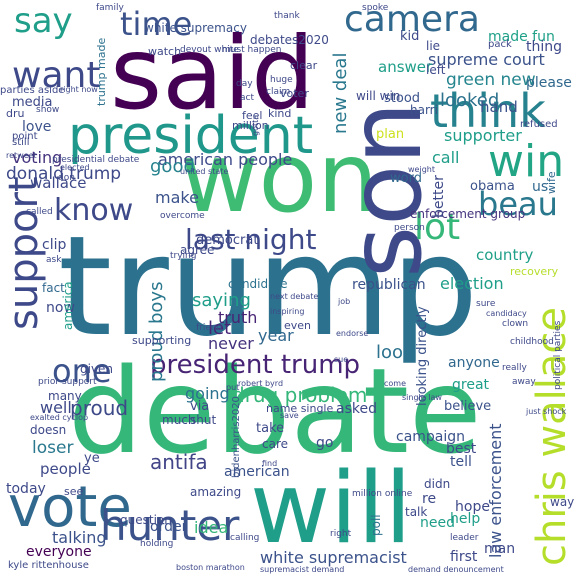 The width and height of the screenshot is (576, 576). Describe the element at coordinates (431, 437) in the screenshot. I see `cloud-word: campaign` at that location.